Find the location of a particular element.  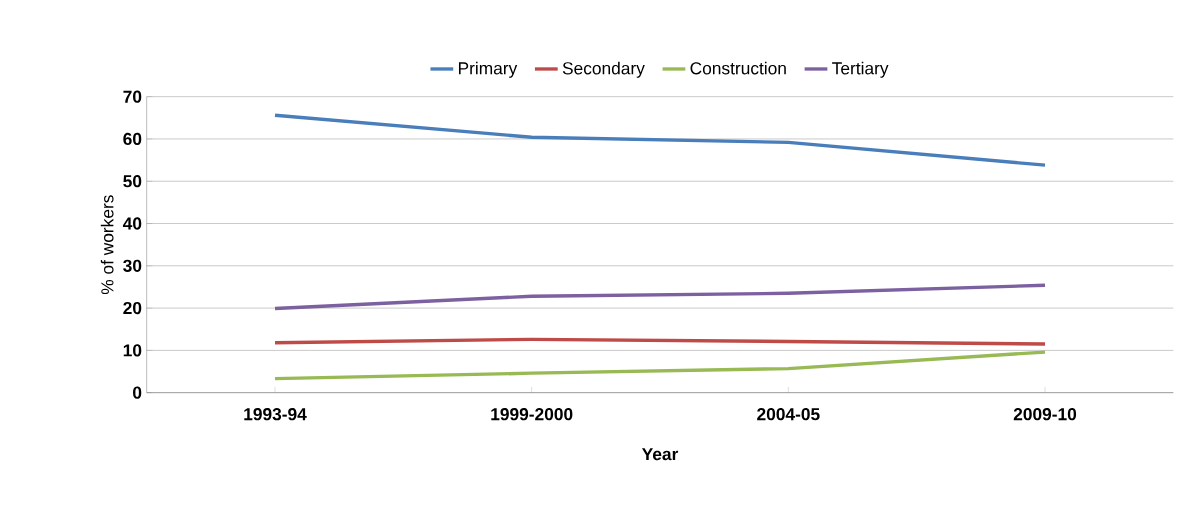

legend-label: Tertiary is located at coordinates (860, 69).